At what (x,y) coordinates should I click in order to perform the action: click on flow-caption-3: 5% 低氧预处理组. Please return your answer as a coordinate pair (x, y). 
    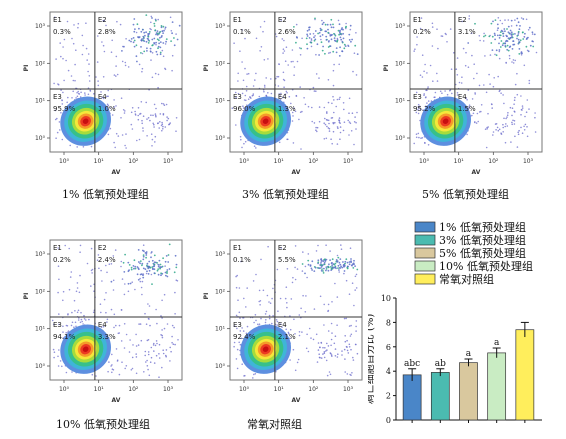
    Looking at the image, I should click on (465, 194).